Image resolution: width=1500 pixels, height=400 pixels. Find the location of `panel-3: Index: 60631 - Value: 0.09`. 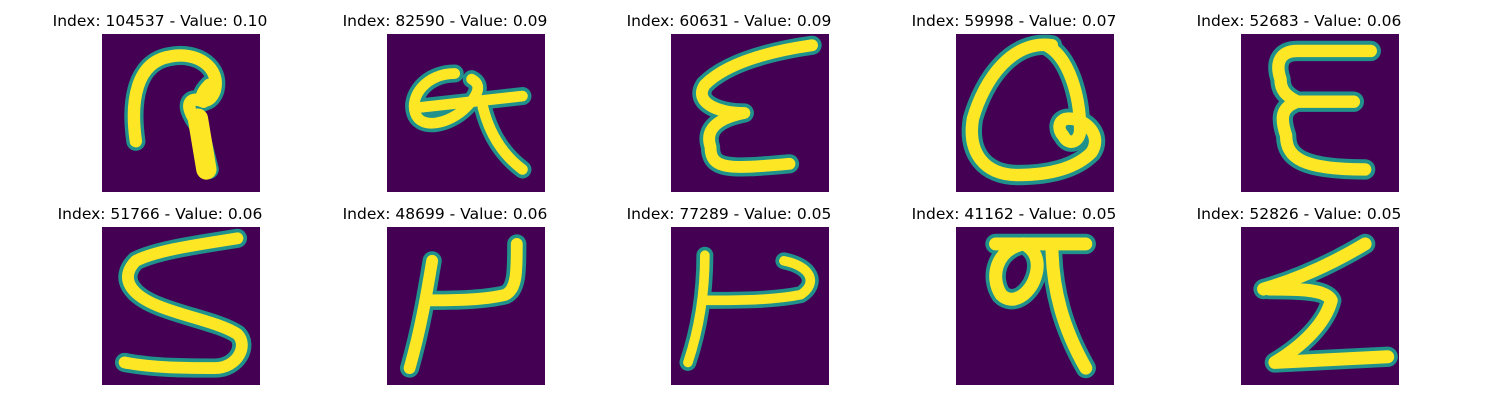

panel-3: Index: 60631 - Value: 0.09 is located at coordinates (729, 101).